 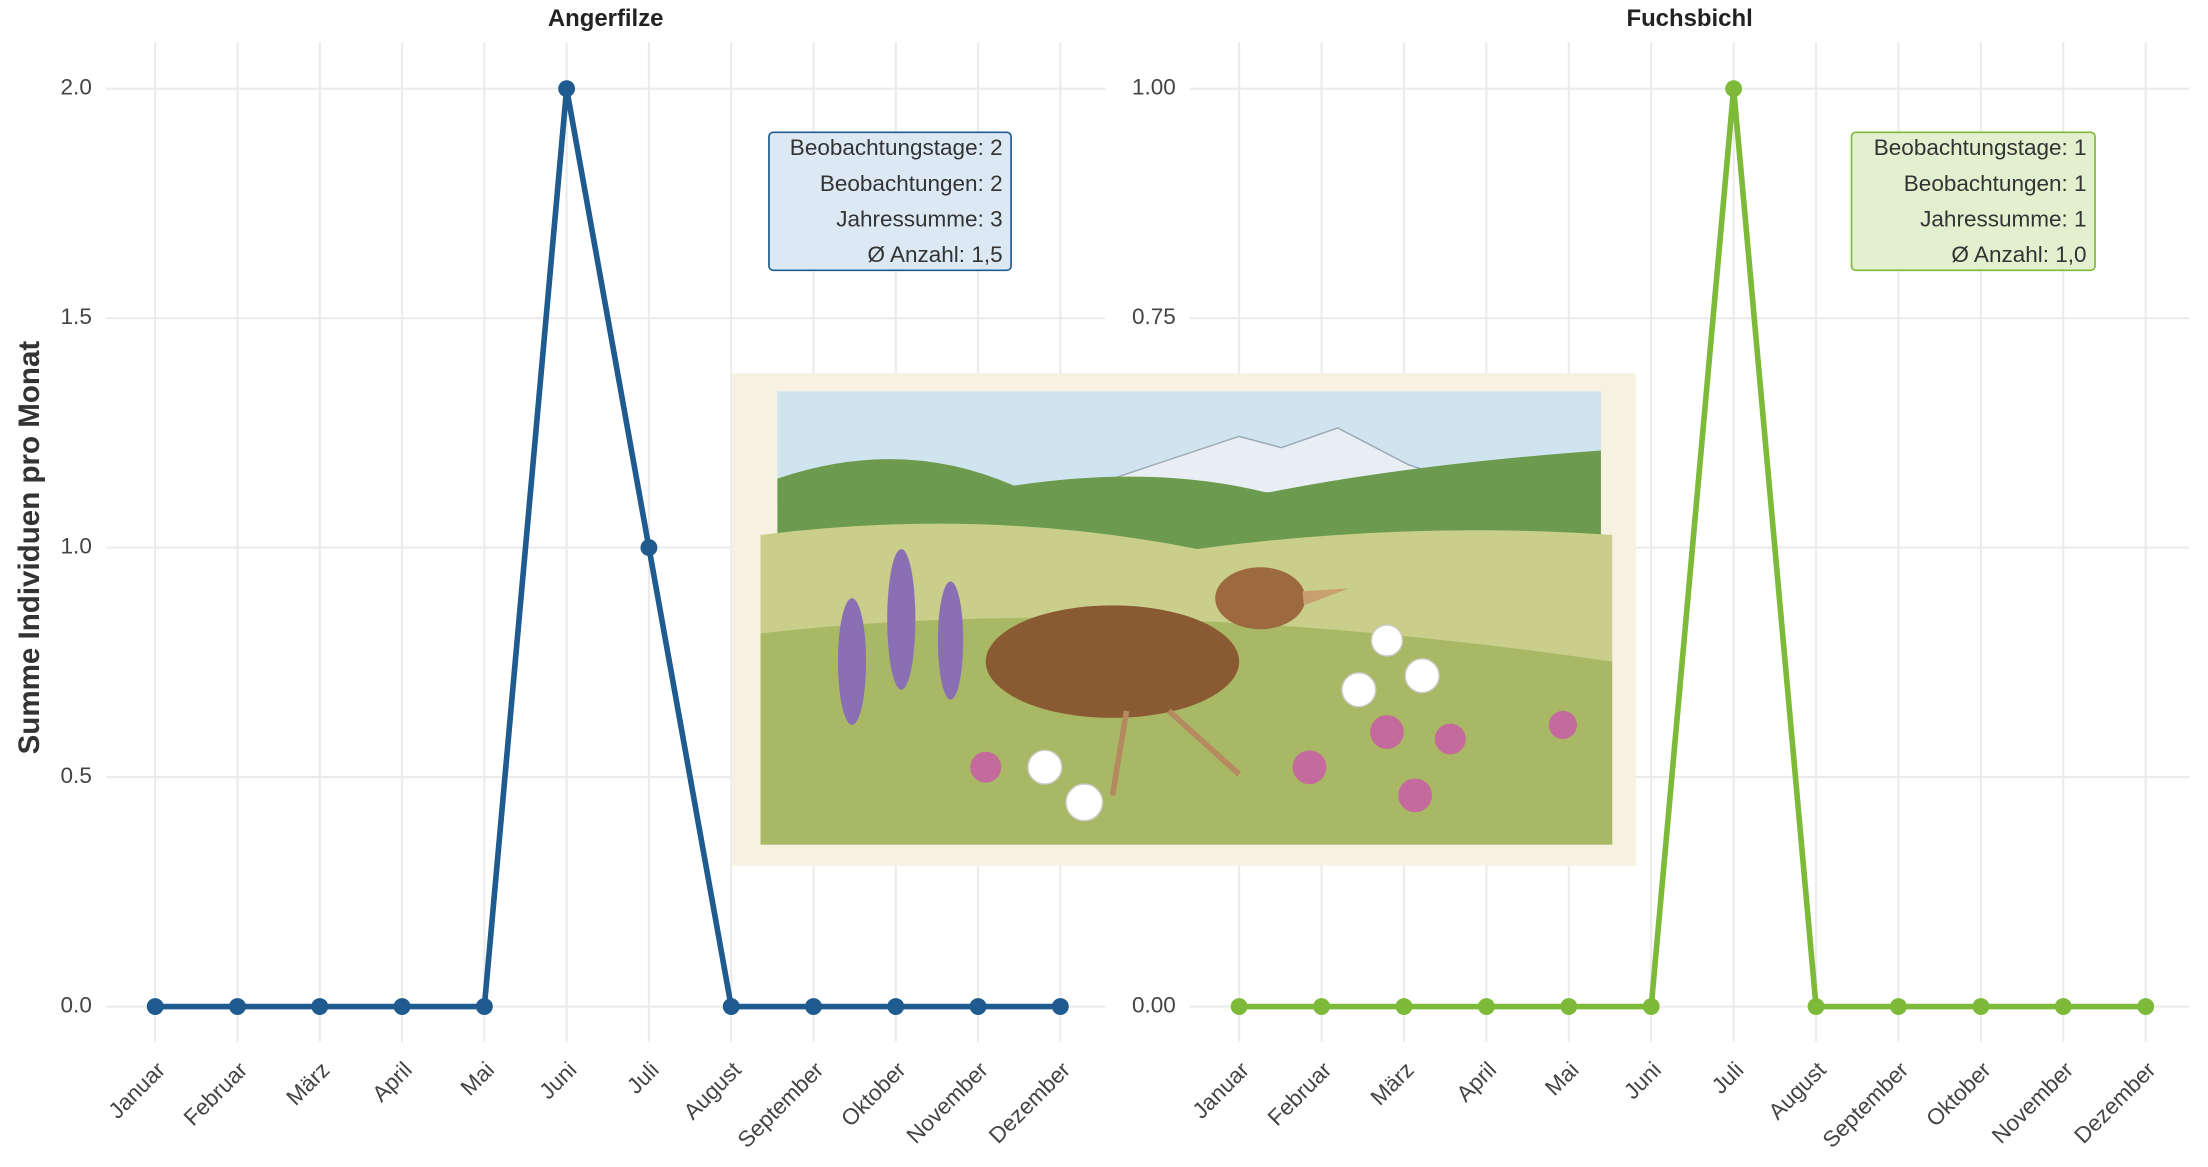 What do you see at coordinates (1995, 183) in the screenshot?
I see `info-text: Beobachtungen: 1` at bounding box center [1995, 183].